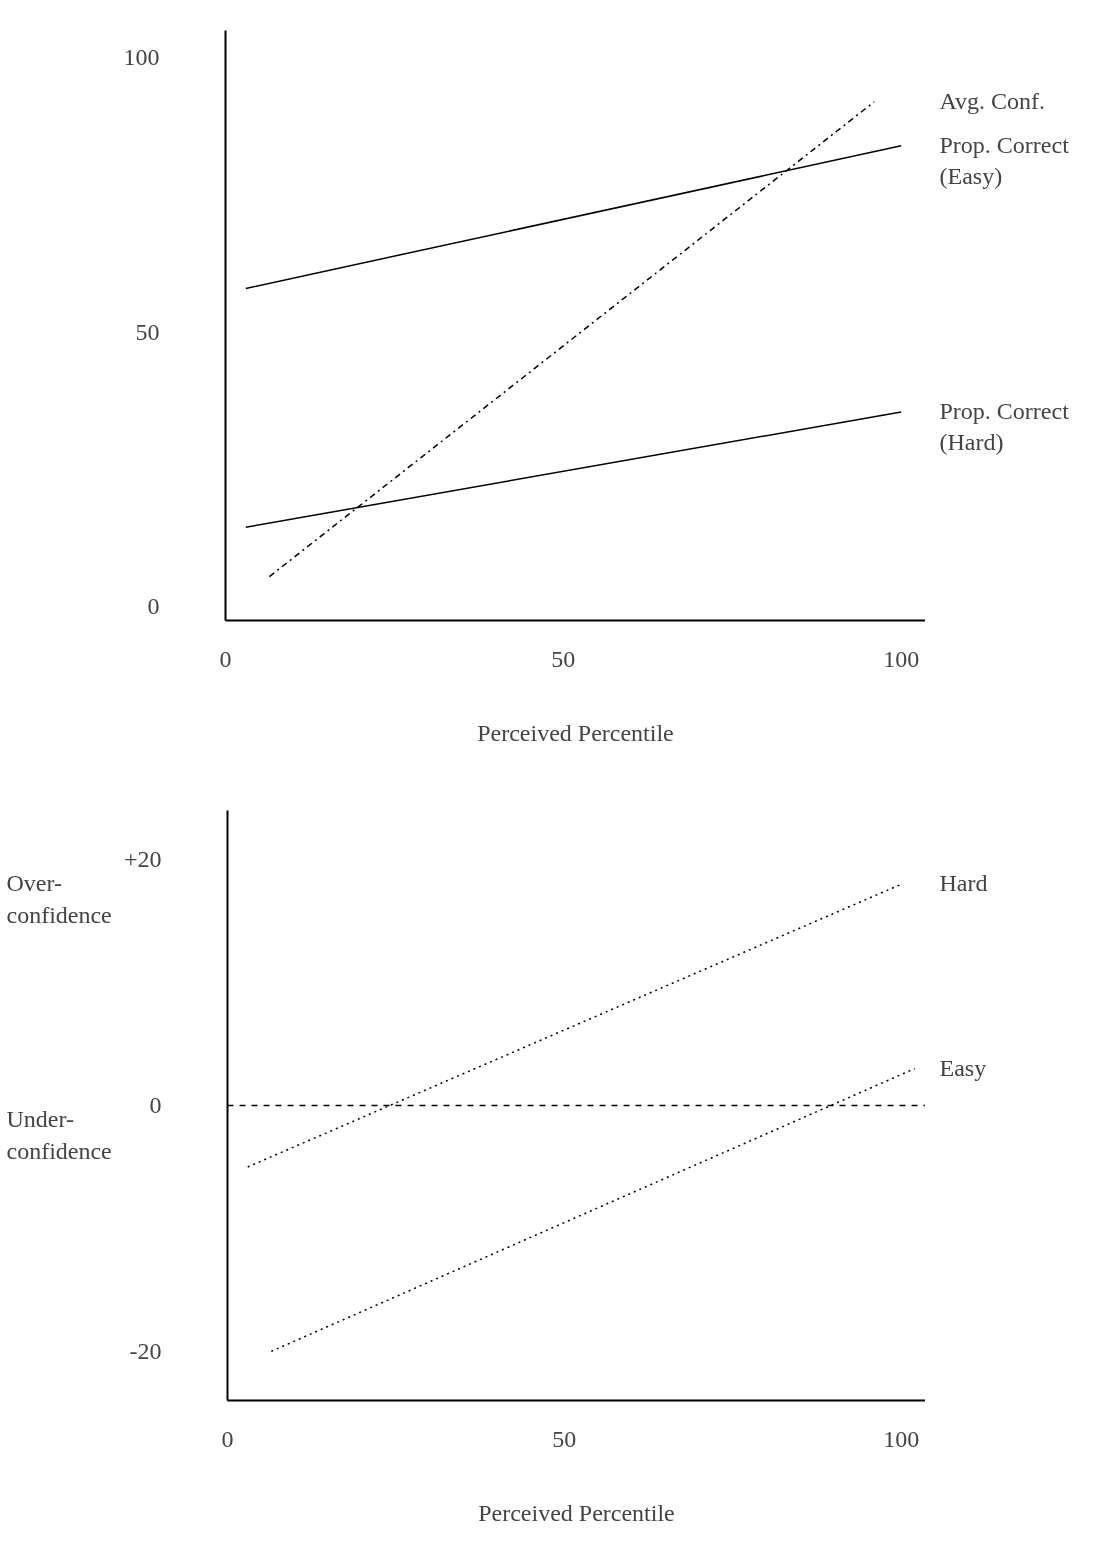  What do you see at coordinates (59, 899) in the screenshot?
I see `text: Over- confidence` at bounding box center [59, 899].